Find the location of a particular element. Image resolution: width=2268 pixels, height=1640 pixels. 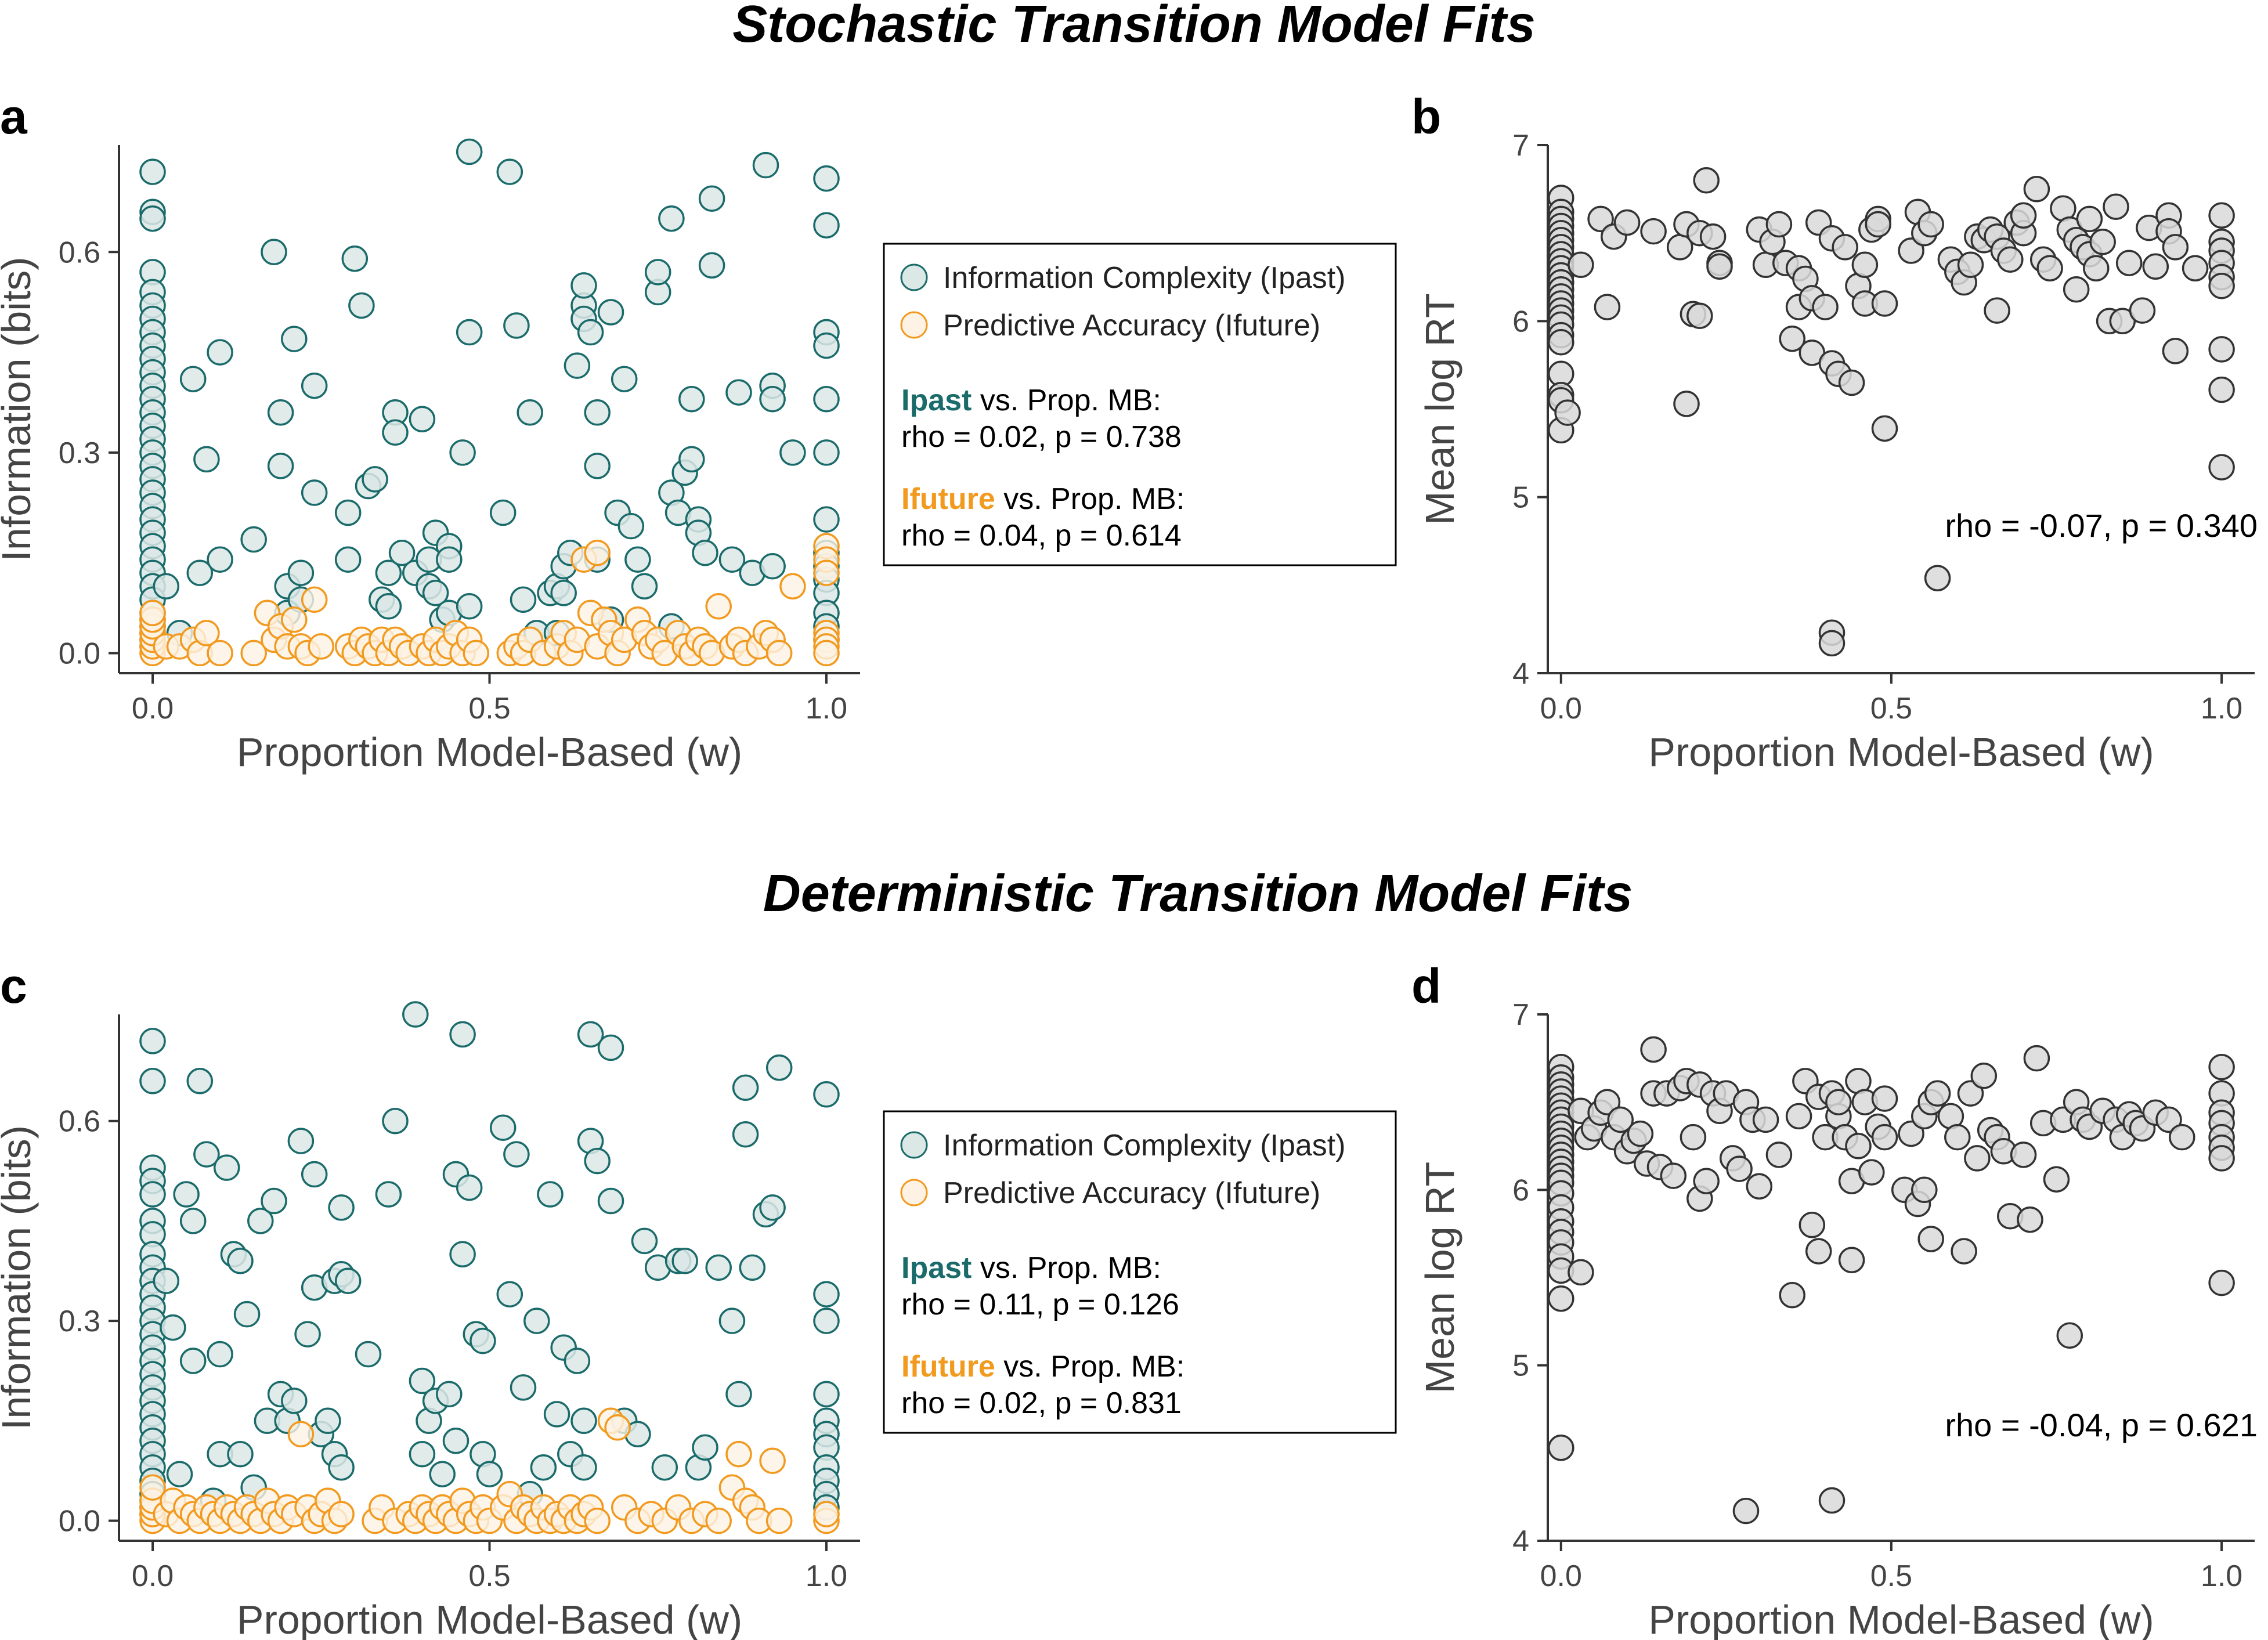

legend-marker-pred-c is located at coordinates (914, 1192).